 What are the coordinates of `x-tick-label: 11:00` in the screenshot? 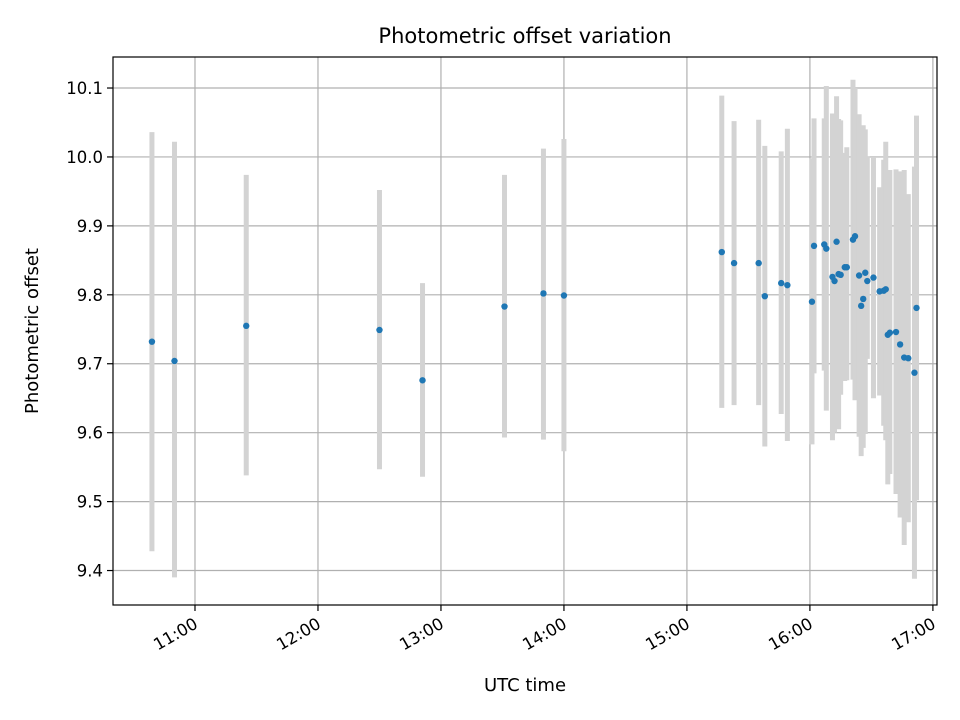 It's located at (175, 634).